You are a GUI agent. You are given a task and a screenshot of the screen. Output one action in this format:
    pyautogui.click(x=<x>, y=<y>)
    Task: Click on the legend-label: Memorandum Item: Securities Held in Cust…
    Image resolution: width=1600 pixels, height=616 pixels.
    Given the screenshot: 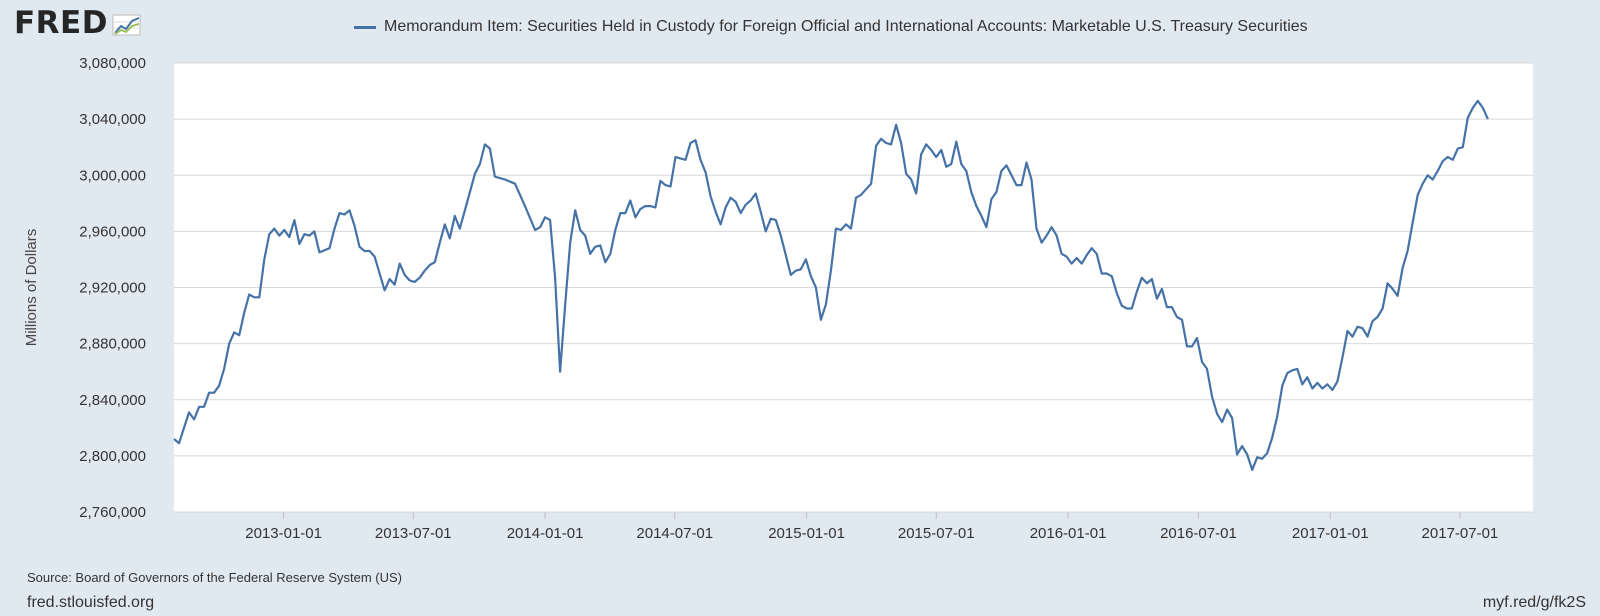 What is the action you would take?
    pyautogui.click(x=846, y=26)
    